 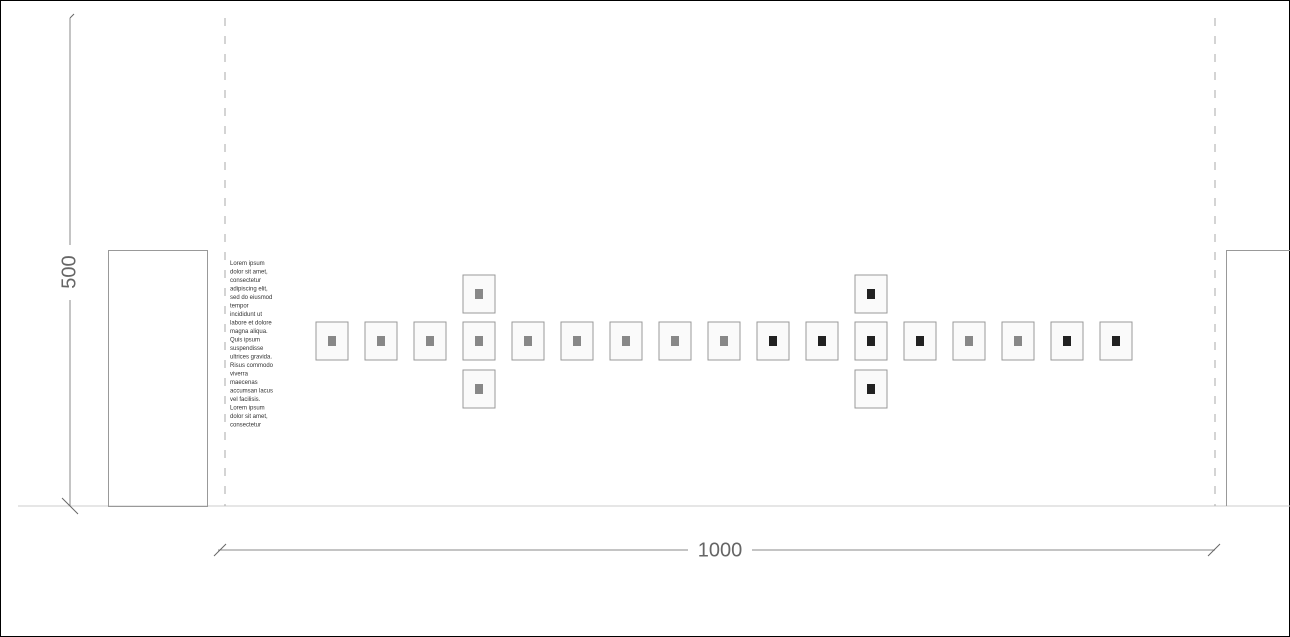 I want to click on frame, so click(x=430, y=341).